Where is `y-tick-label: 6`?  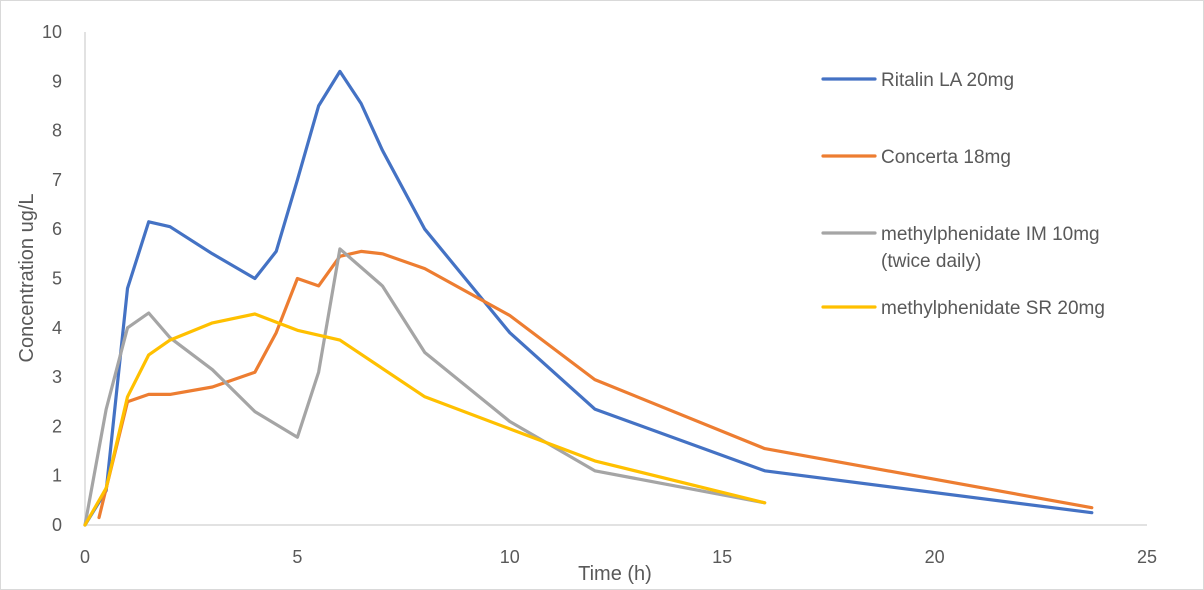
y-tick-label: 6 is located at coordinates (57, 229).